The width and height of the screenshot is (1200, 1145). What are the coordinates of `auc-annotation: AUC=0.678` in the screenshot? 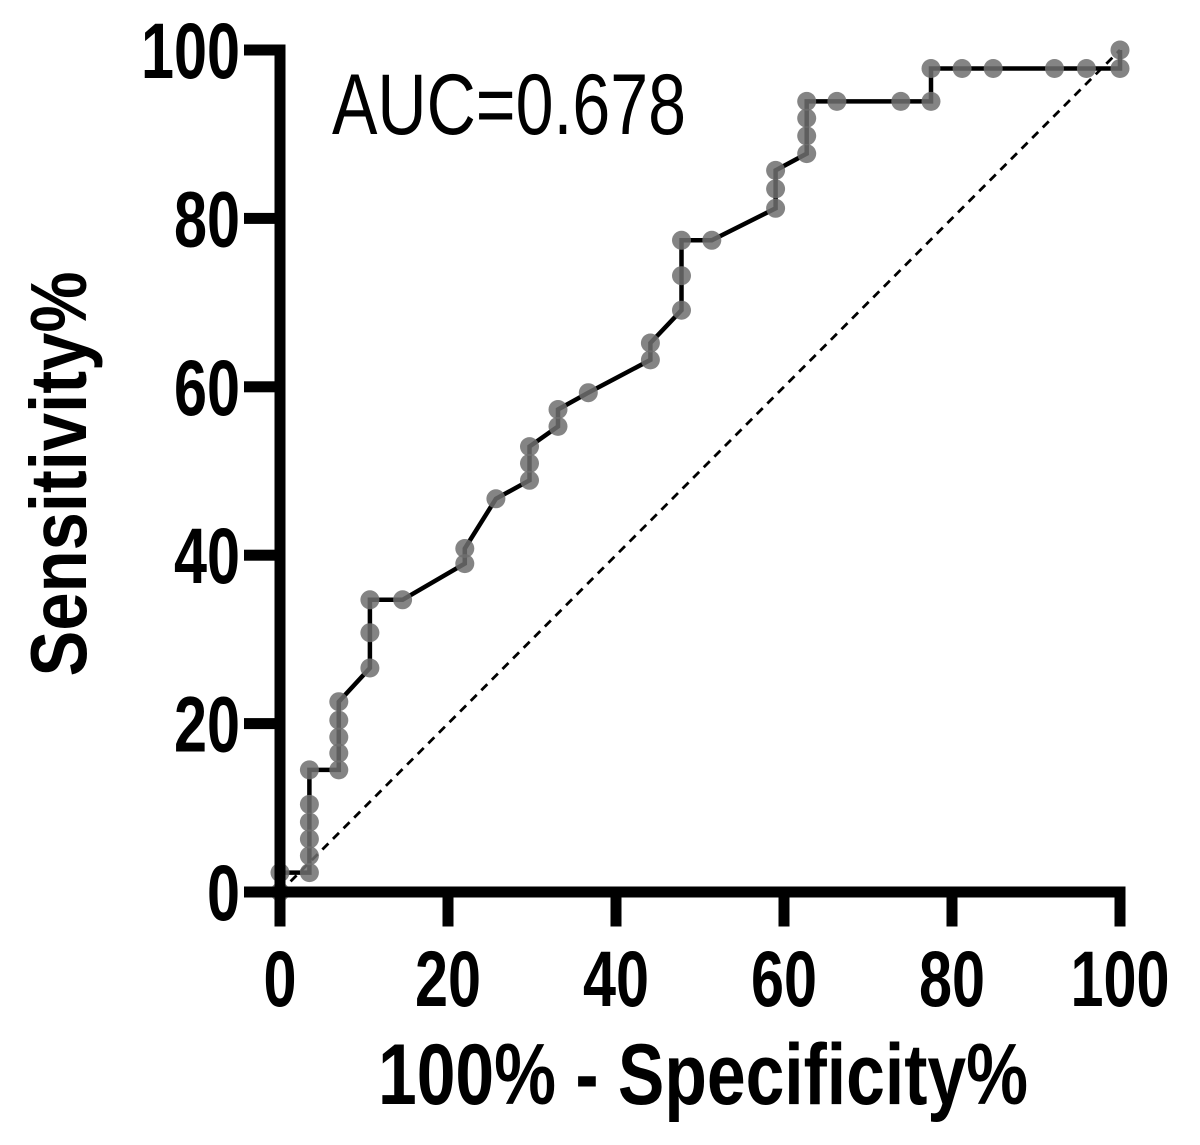 It's located at (509, 105).